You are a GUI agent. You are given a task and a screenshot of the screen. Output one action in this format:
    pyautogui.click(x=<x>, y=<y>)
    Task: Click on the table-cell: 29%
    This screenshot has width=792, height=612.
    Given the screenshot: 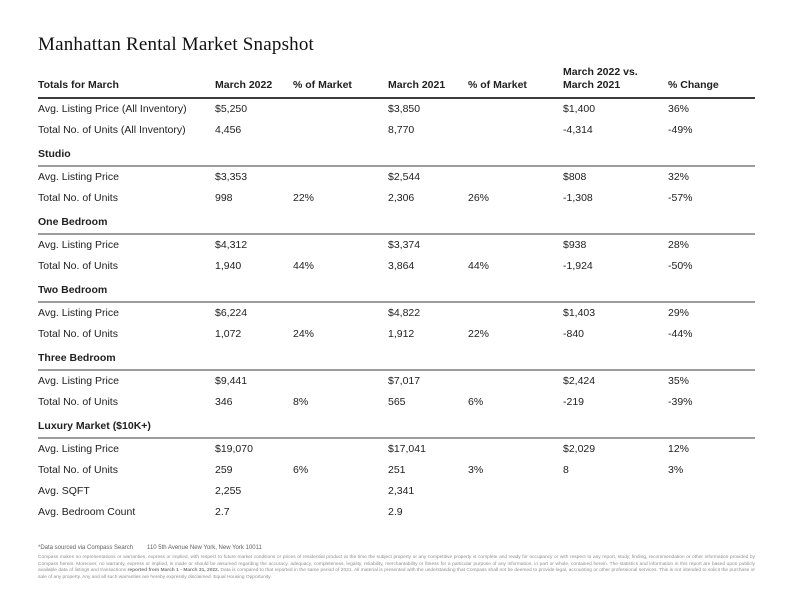 What is the action you would take?
    pyautogui.click(x=679, y=313)
    